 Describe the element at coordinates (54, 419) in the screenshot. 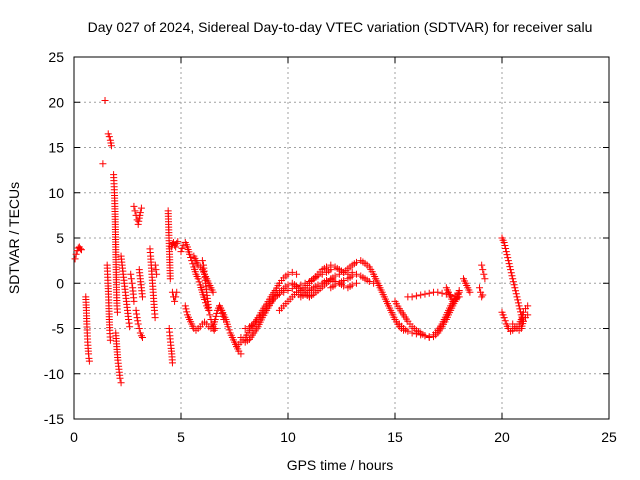

I see `y-tick-label: -15` at that location.